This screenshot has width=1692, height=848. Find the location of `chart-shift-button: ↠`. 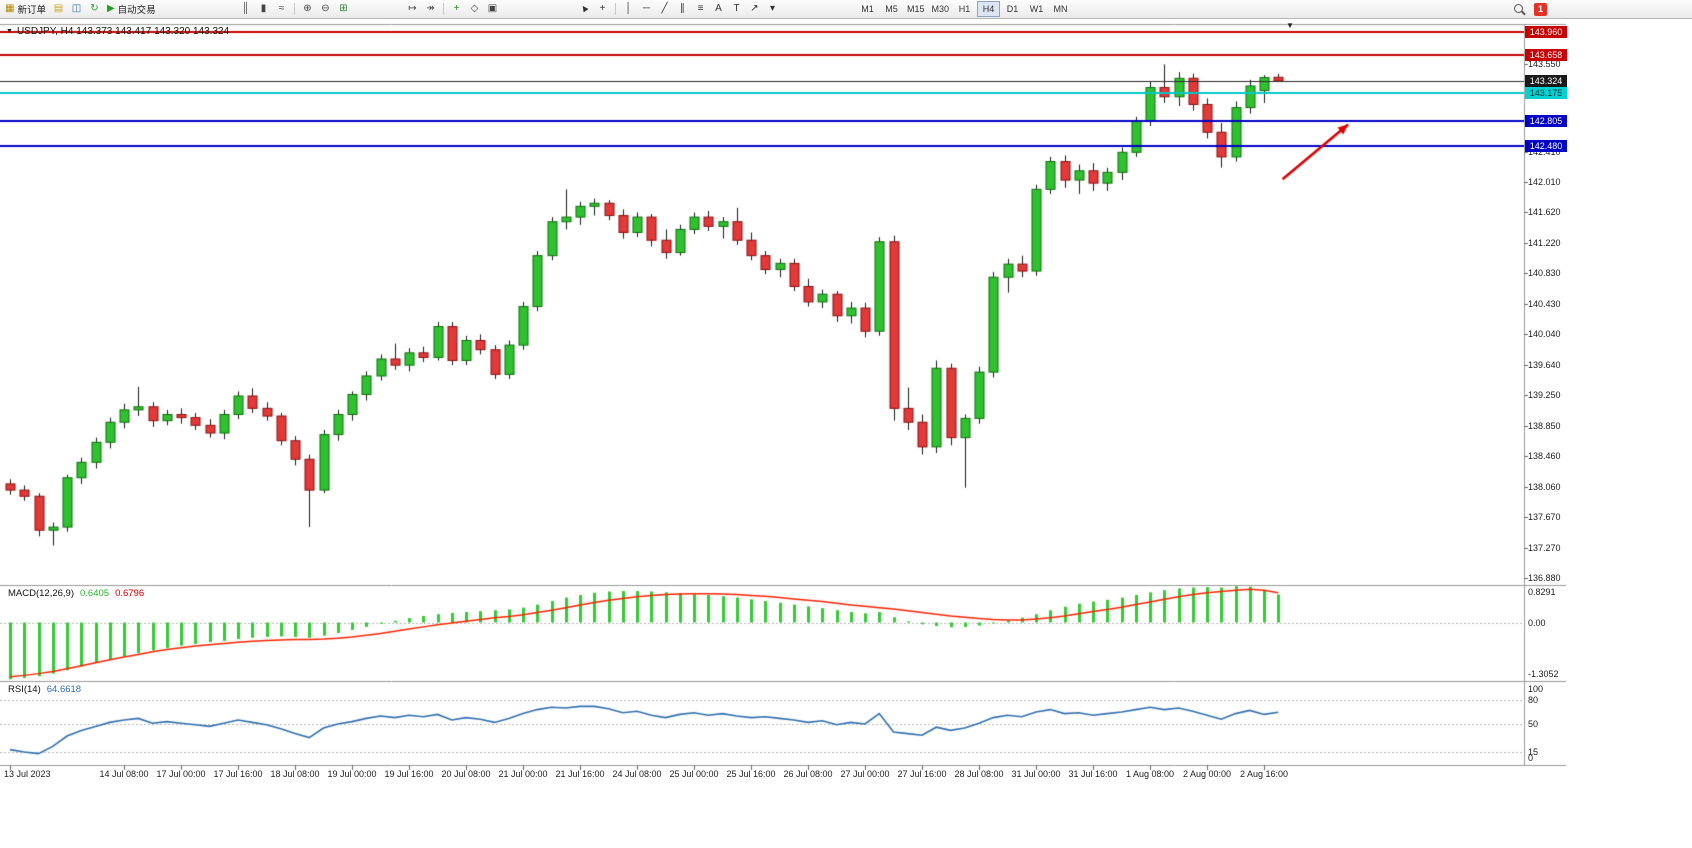

chart-shift-button: ↠ is located at coordinates (430, 9).